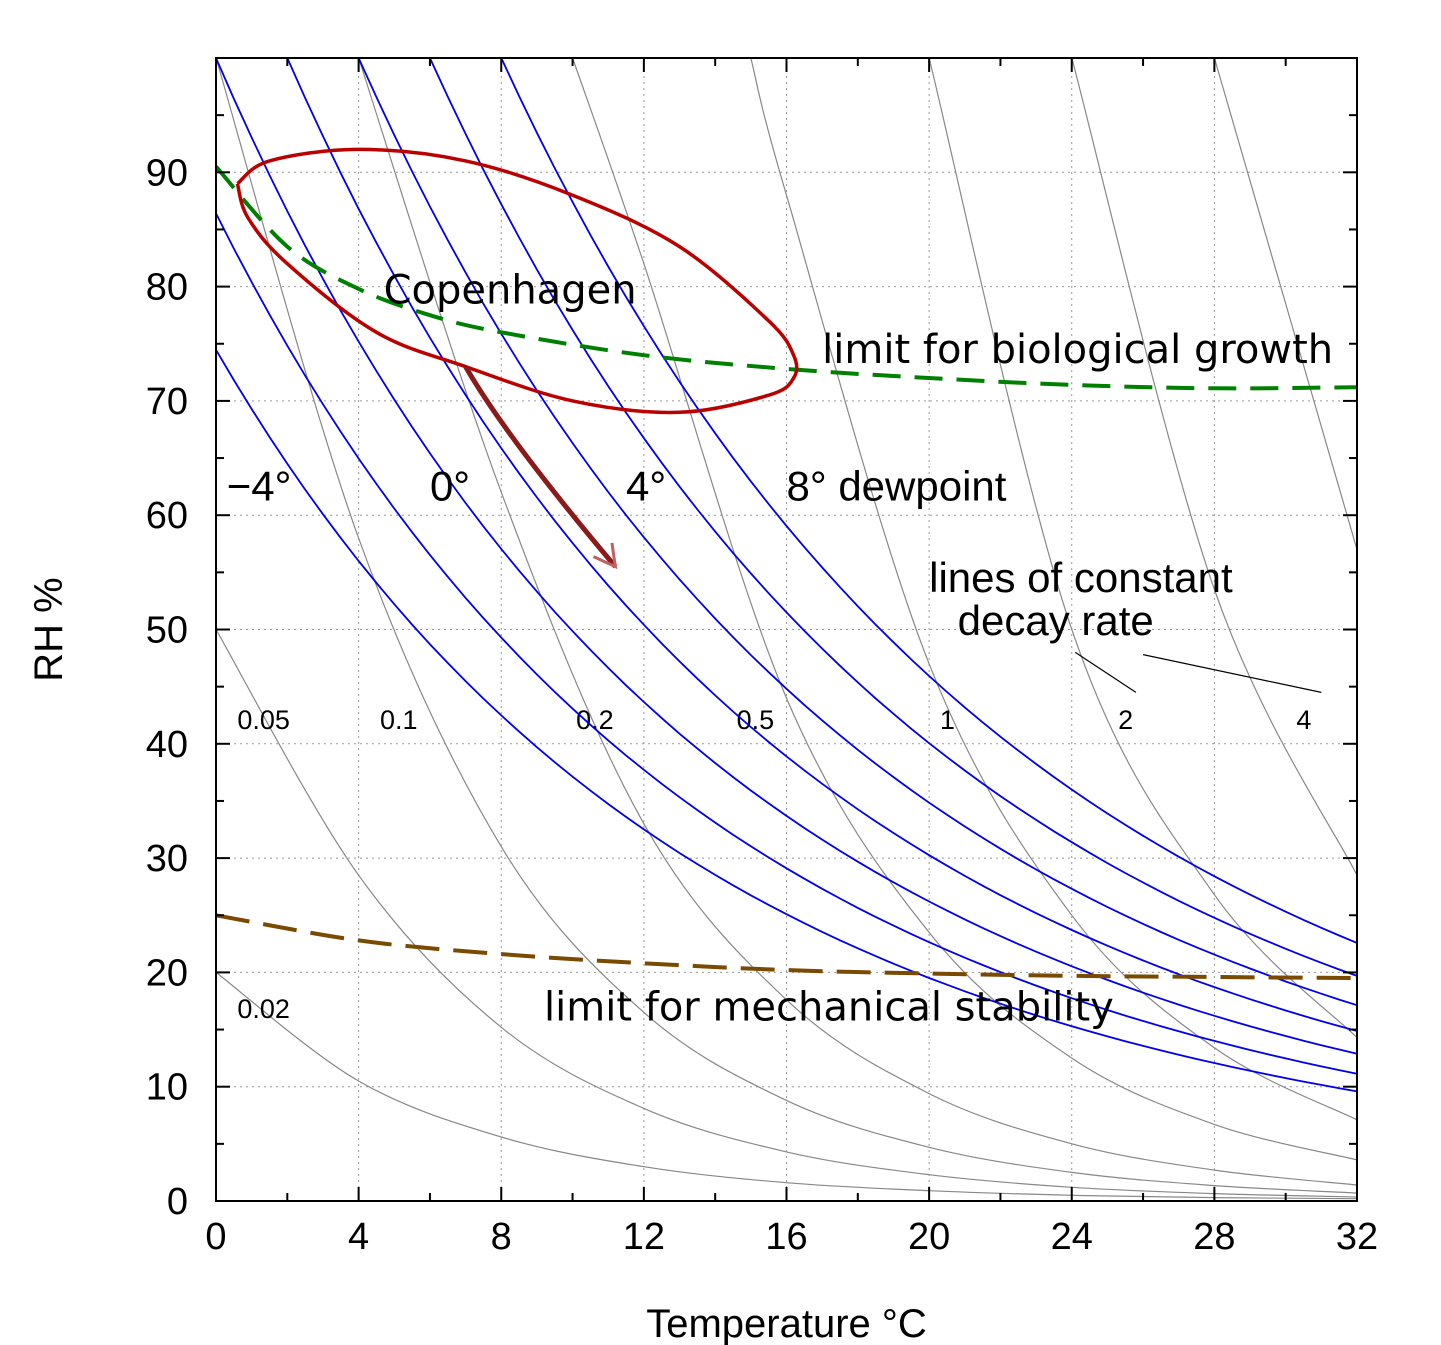  I want to click on y-tick-label: 10, so click(167, 1088).